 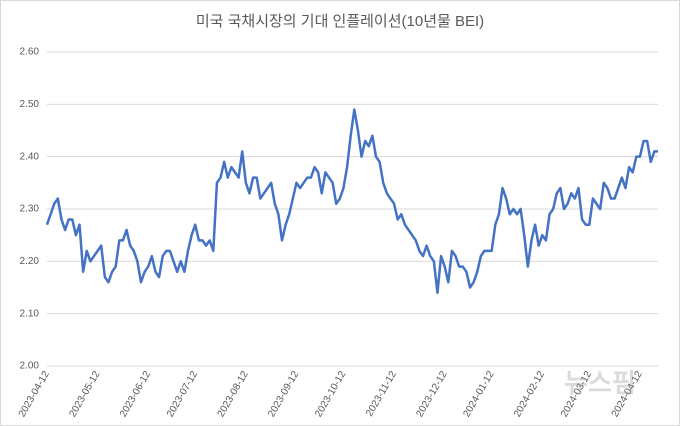 What do you see at coordinates (30, 104) in the screenshot?
I see `y-tick-label: 2.50` at bounding box center [30, 104].